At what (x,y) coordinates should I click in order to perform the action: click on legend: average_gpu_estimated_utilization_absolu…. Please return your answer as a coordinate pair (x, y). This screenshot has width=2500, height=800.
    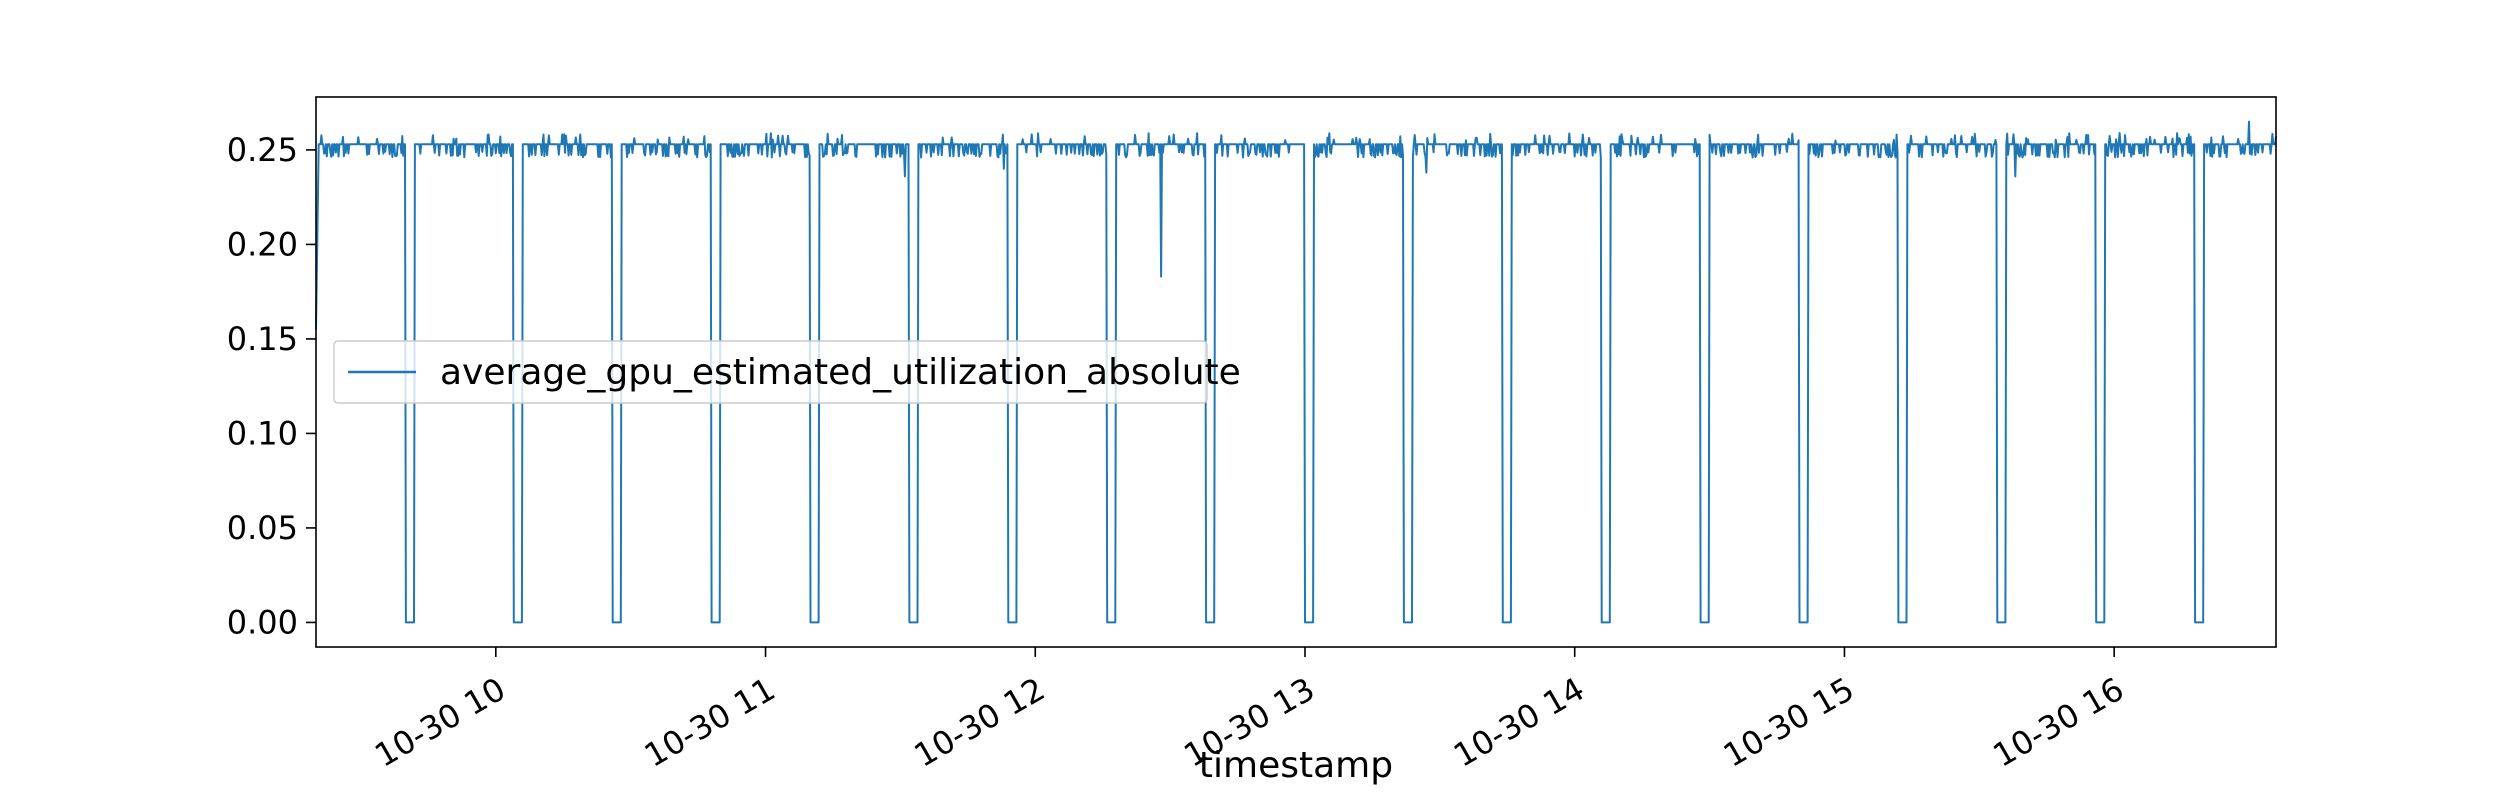
    Looking at the image, I should click on (787, 372).